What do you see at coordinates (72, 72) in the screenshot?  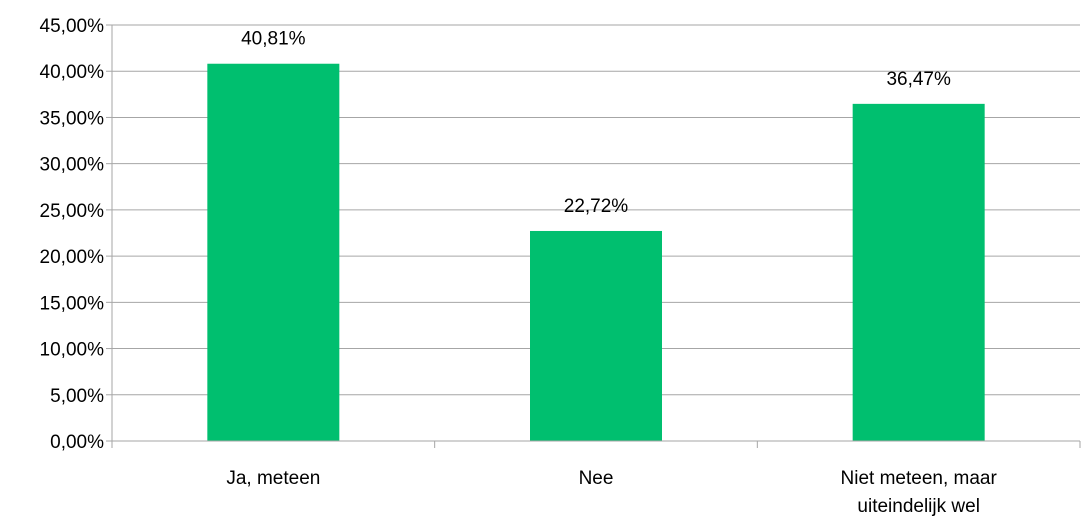 I see `y-tick-label: 40,00%` at bounding box center [72, 72].